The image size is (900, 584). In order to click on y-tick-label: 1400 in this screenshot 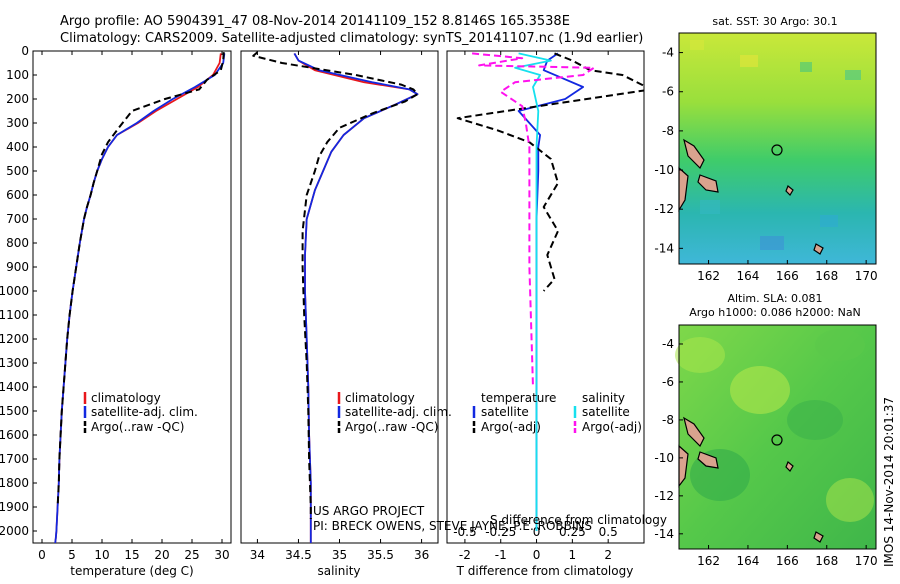, I will do `click(14, 387)`.